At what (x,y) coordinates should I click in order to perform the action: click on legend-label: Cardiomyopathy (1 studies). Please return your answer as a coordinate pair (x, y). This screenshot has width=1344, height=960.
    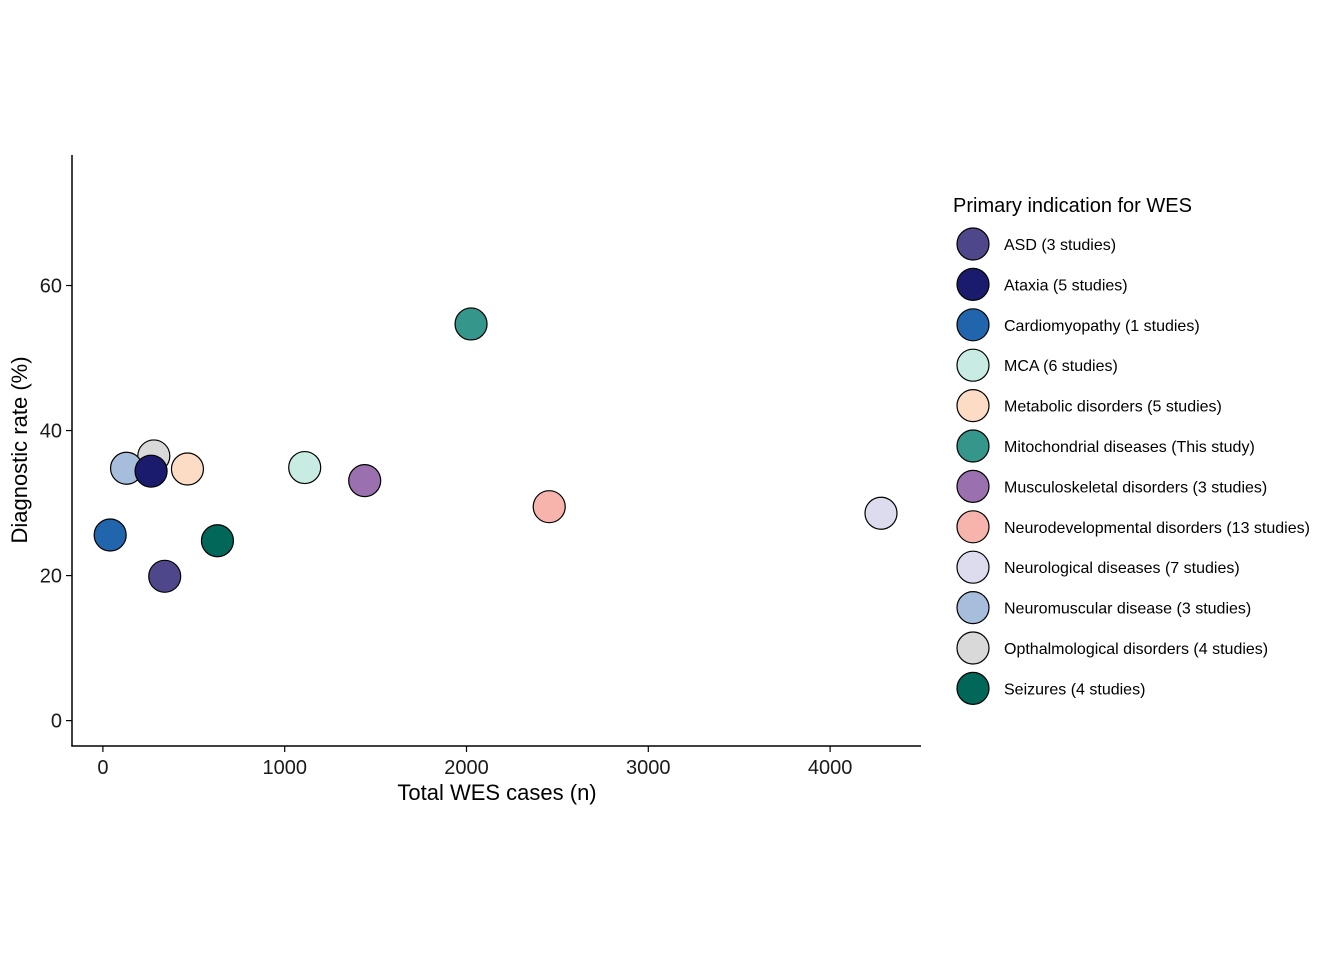
    Looking at the image, I should click on (1102, 326).